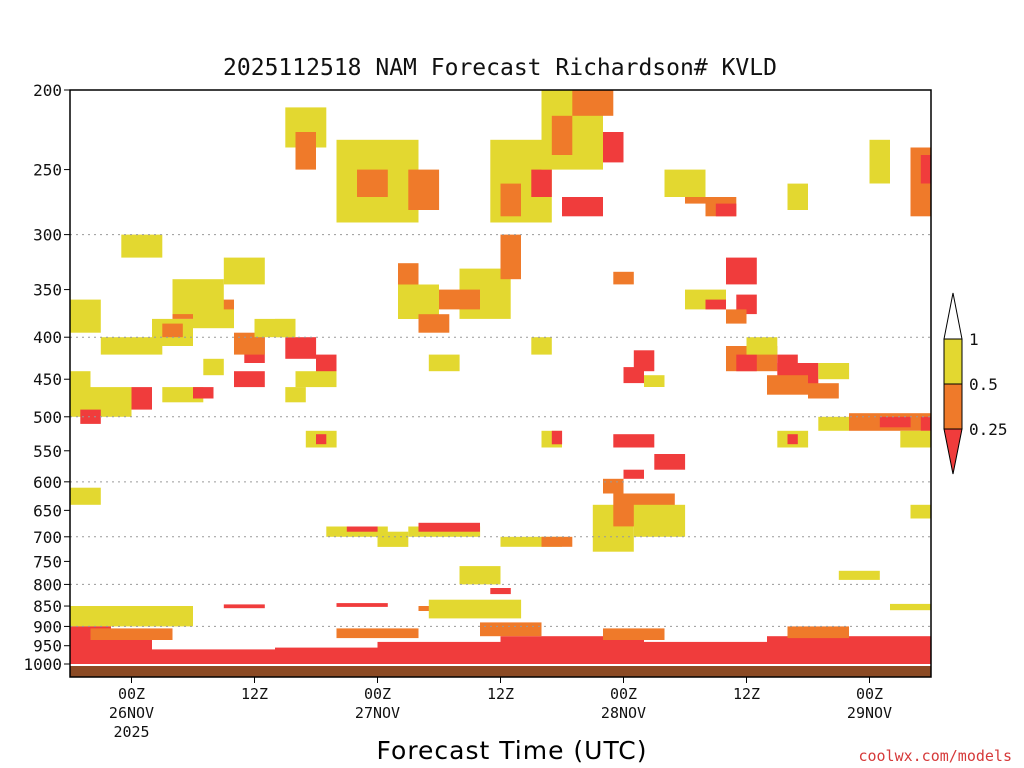  What do you see at coordinates (47, 290) in the screenshot?
I see `y-tick-label-350: 350` at bounding box center [47, 290].